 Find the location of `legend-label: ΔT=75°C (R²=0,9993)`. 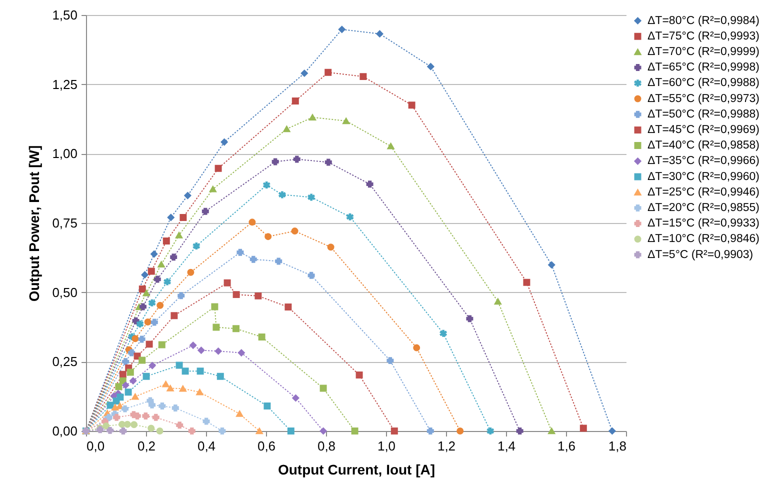

legend-label: ΔT=75°C (R²=0,9993) is located at coordinates (704, 36).